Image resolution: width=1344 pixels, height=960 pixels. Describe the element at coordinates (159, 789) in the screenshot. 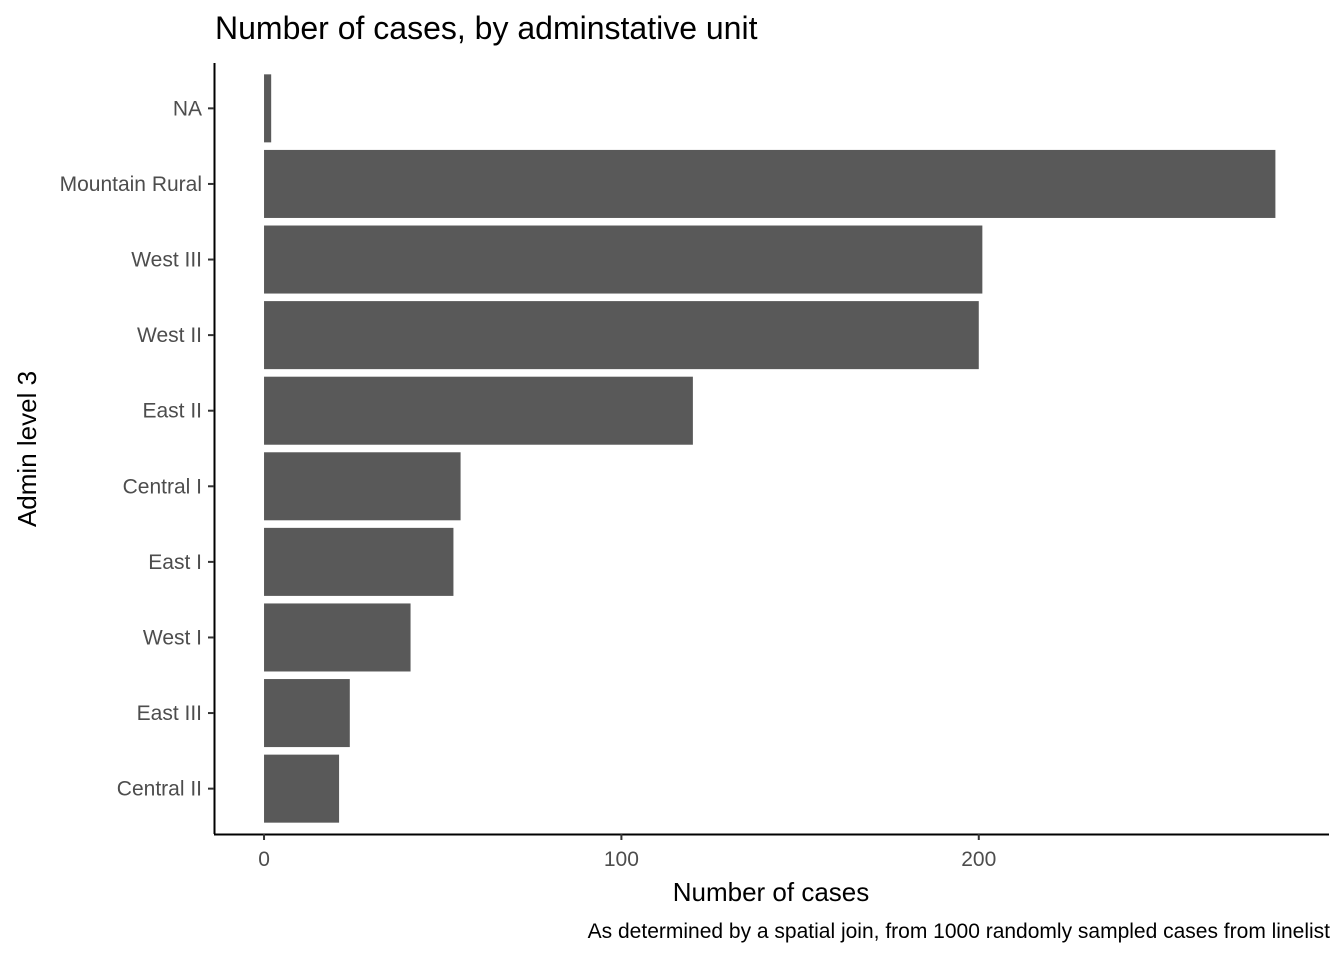

I see `y-tick-label: Central II` at that location.